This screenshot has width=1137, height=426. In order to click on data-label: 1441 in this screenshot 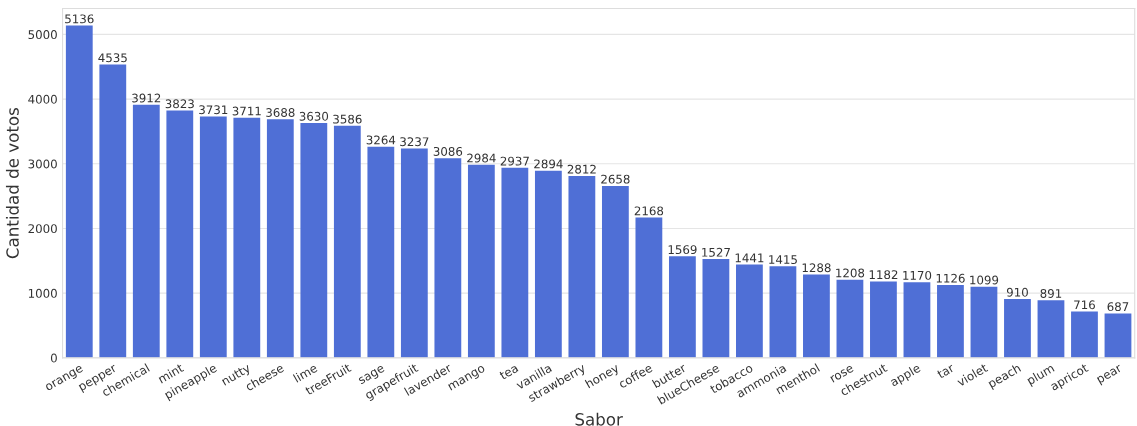, I will do `click(749, 258)`.